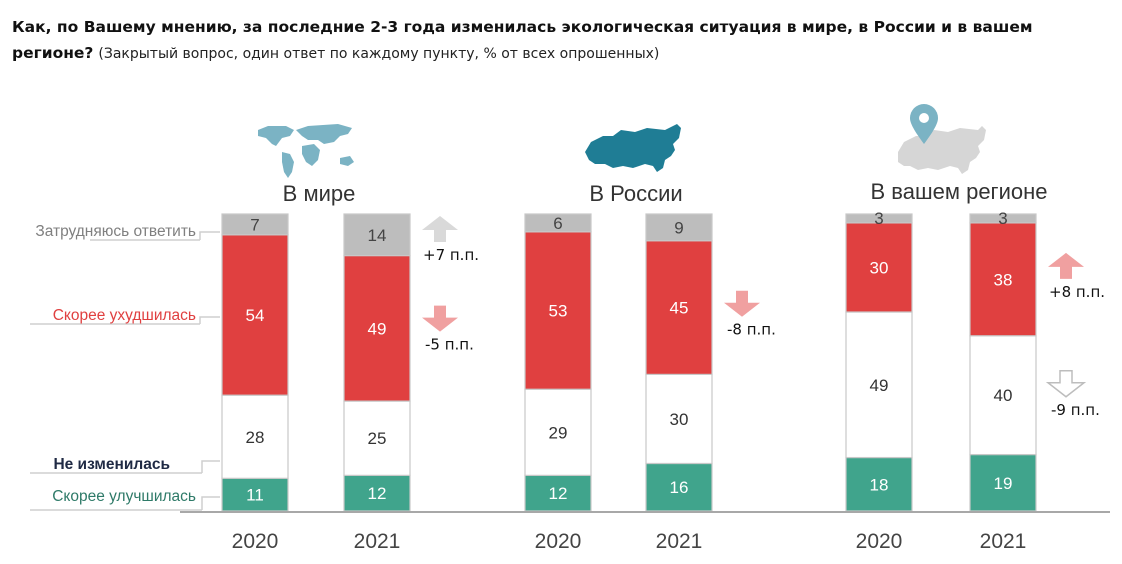 The height and width of the screenshot is (564, 1122). I want to click on legend-better: Скорее улучшилась, so click(124, 496).